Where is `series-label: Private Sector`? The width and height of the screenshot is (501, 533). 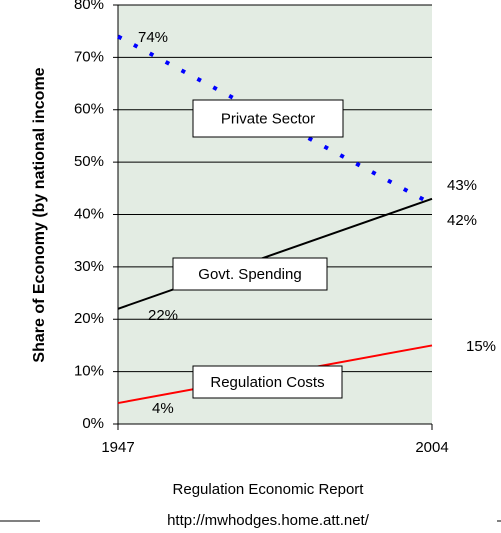 series-label: Private Sector is located at coordinates (268, 118).